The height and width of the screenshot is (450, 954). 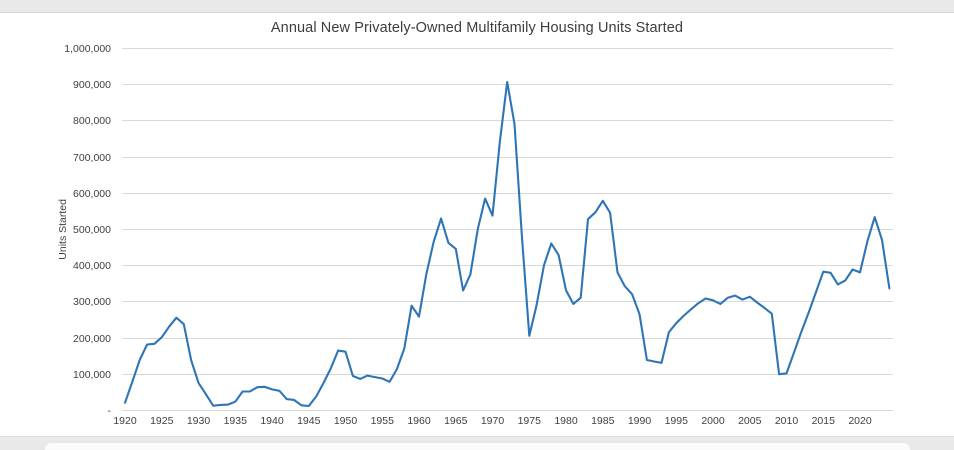 What do you see at coordinates (713, 421) in the screenshot?
I see `x-tick-label: 2000` at bounding box center [713, 421].